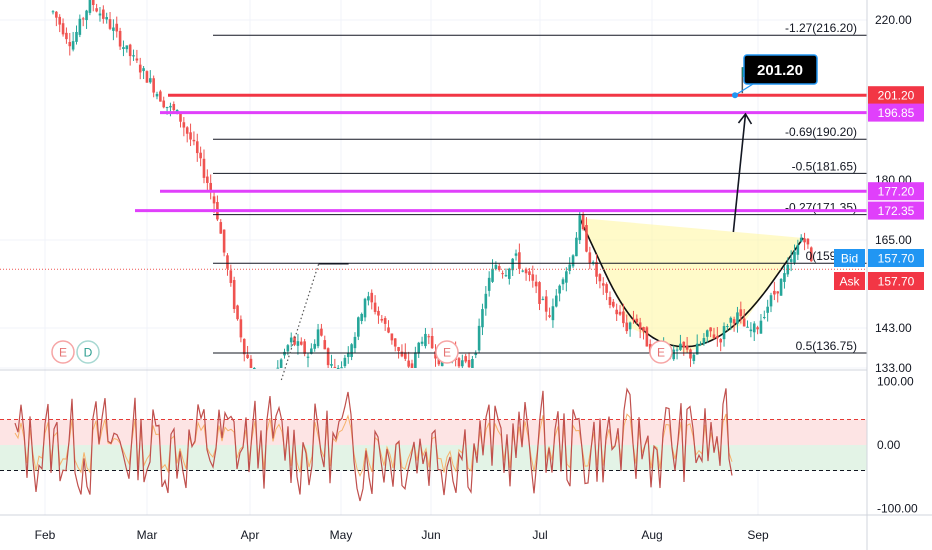  Describe the element at coordinates (896, 192) in the screenshot. I see `level-tag-text-2: 177.20` at that location.